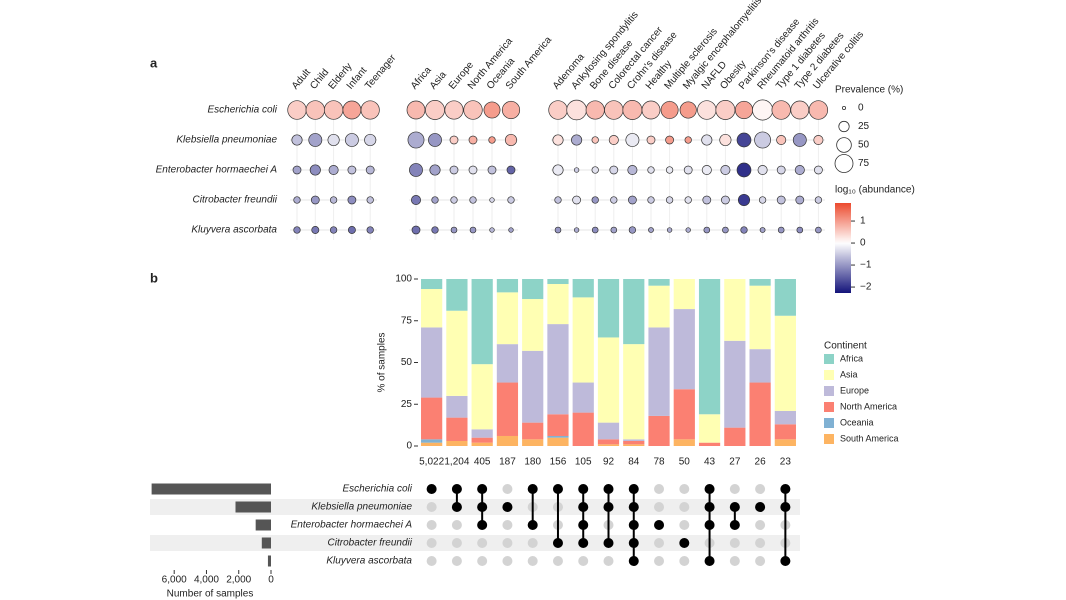 The height and width of the screenshot is (600, 1066). What do you see at coordinates (864, 163) in the screenshot?
I see `legend-label: 75` at bounding box center [864, 163].